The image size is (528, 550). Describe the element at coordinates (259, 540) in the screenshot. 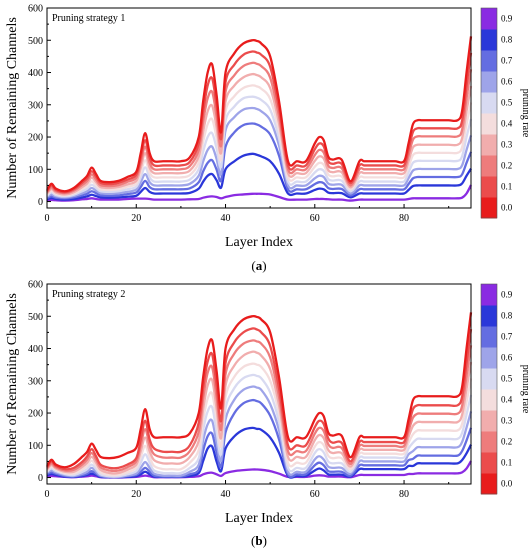

I see `panel-b-caption: (b)` at that location.